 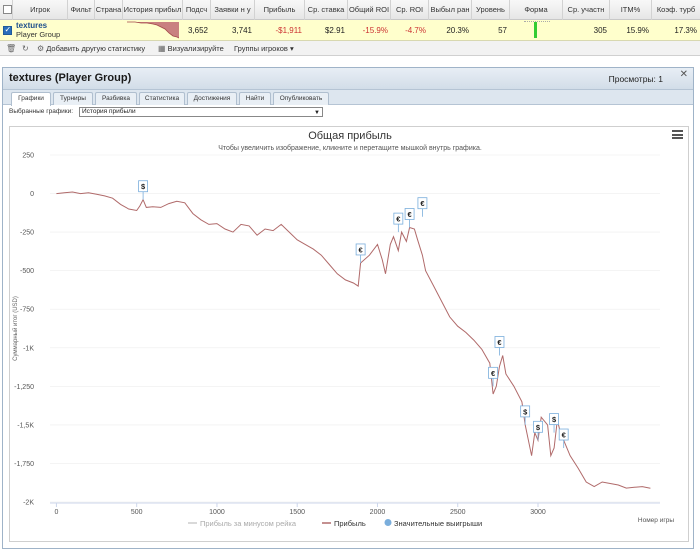 I want to click on col-header-count: Подсч, so click(x=197, y=10).